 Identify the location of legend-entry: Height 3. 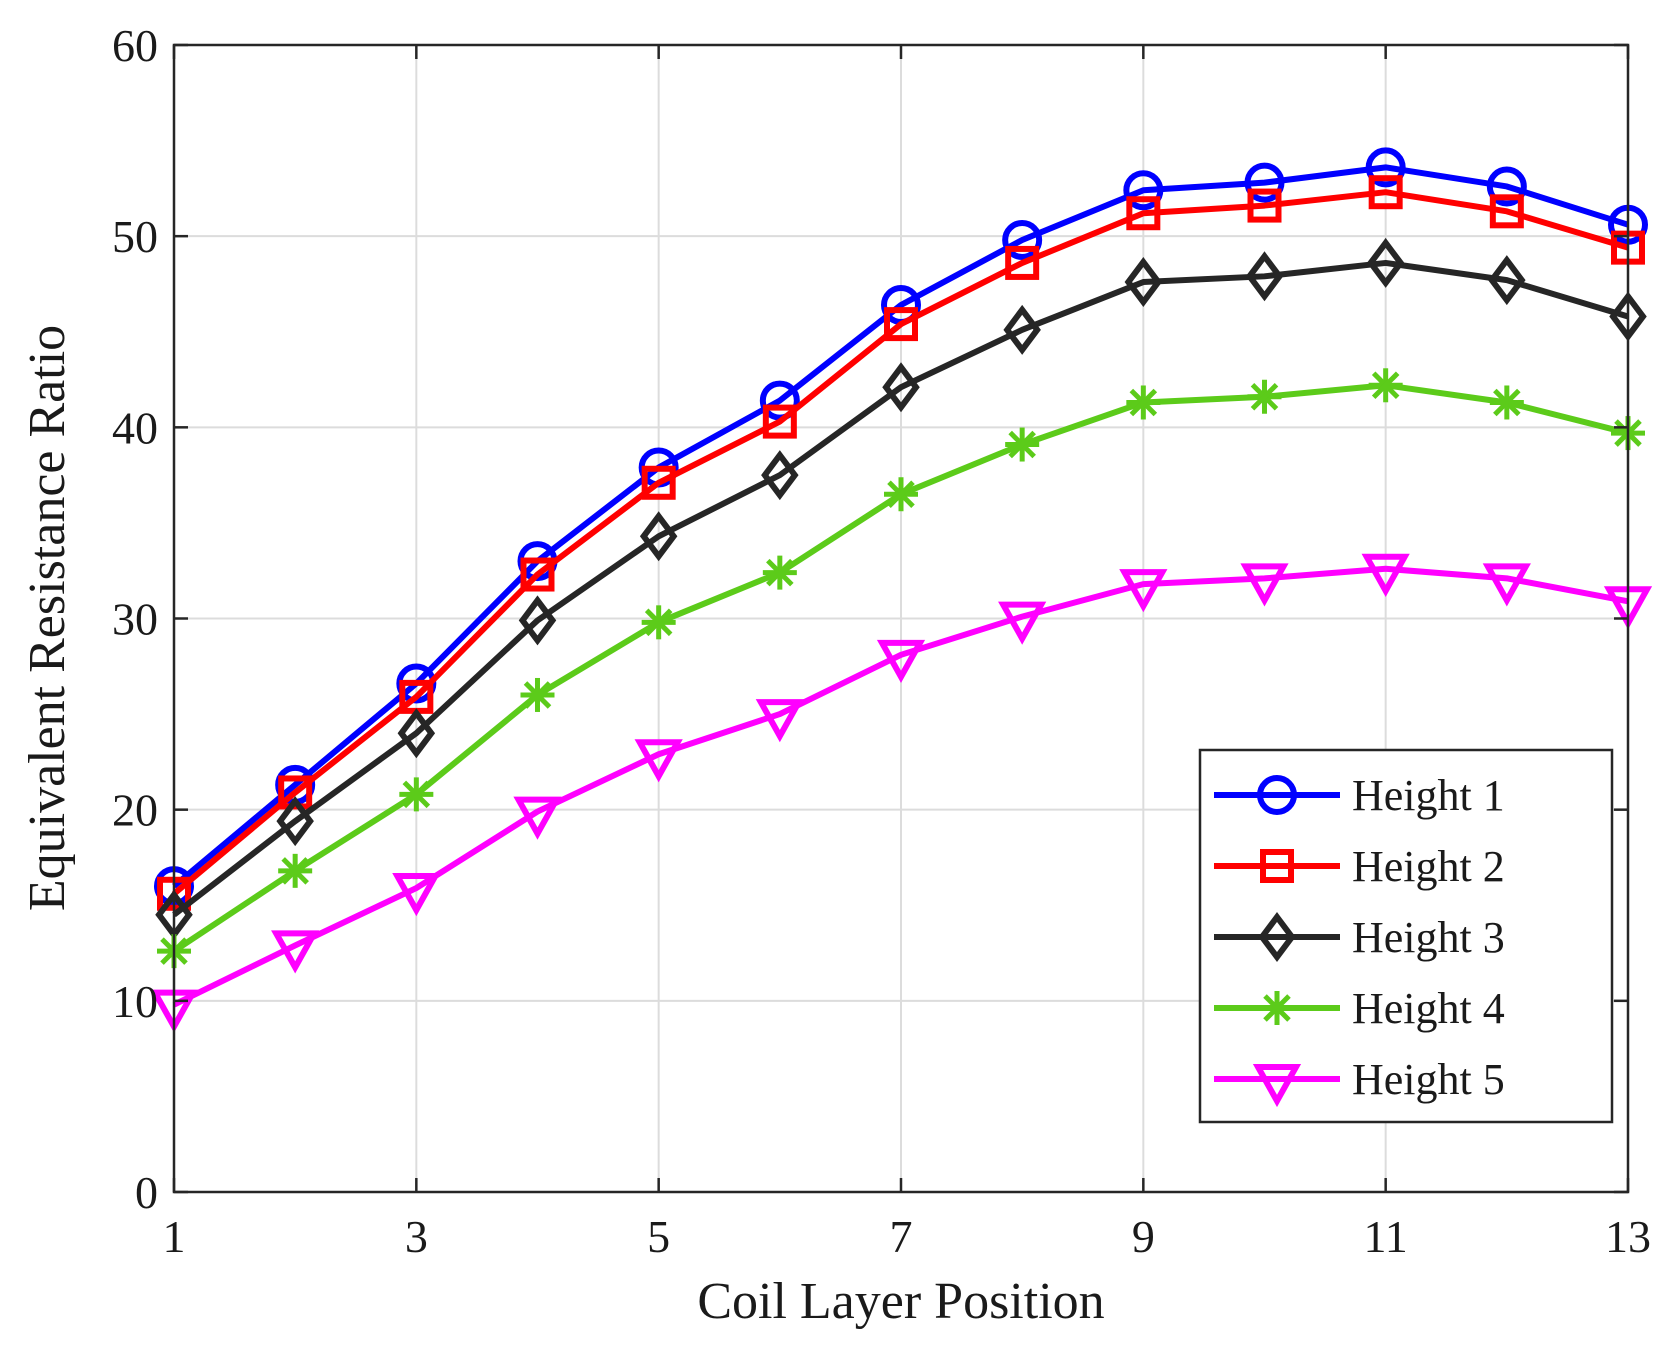
(1359, 937).